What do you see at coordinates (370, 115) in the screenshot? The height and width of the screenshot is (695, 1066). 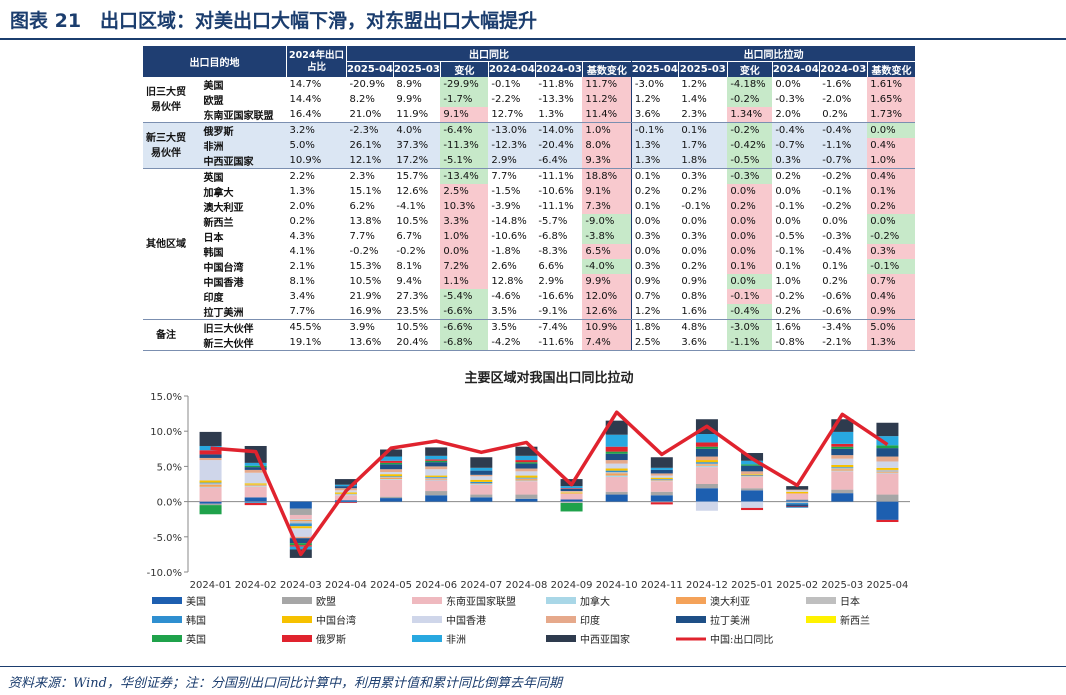 I see `table-cell: 21.0%` at bounding box center [370, 115].